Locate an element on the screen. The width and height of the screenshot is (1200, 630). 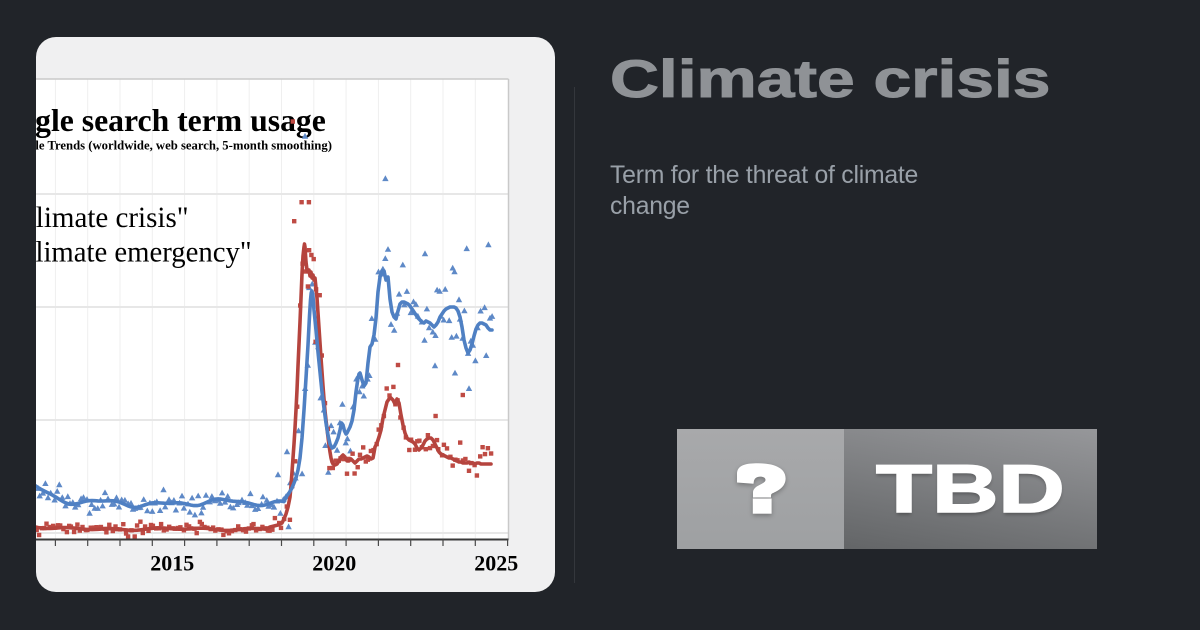
svg-text: "Climate emergency" is located at coordinates (144, 251).